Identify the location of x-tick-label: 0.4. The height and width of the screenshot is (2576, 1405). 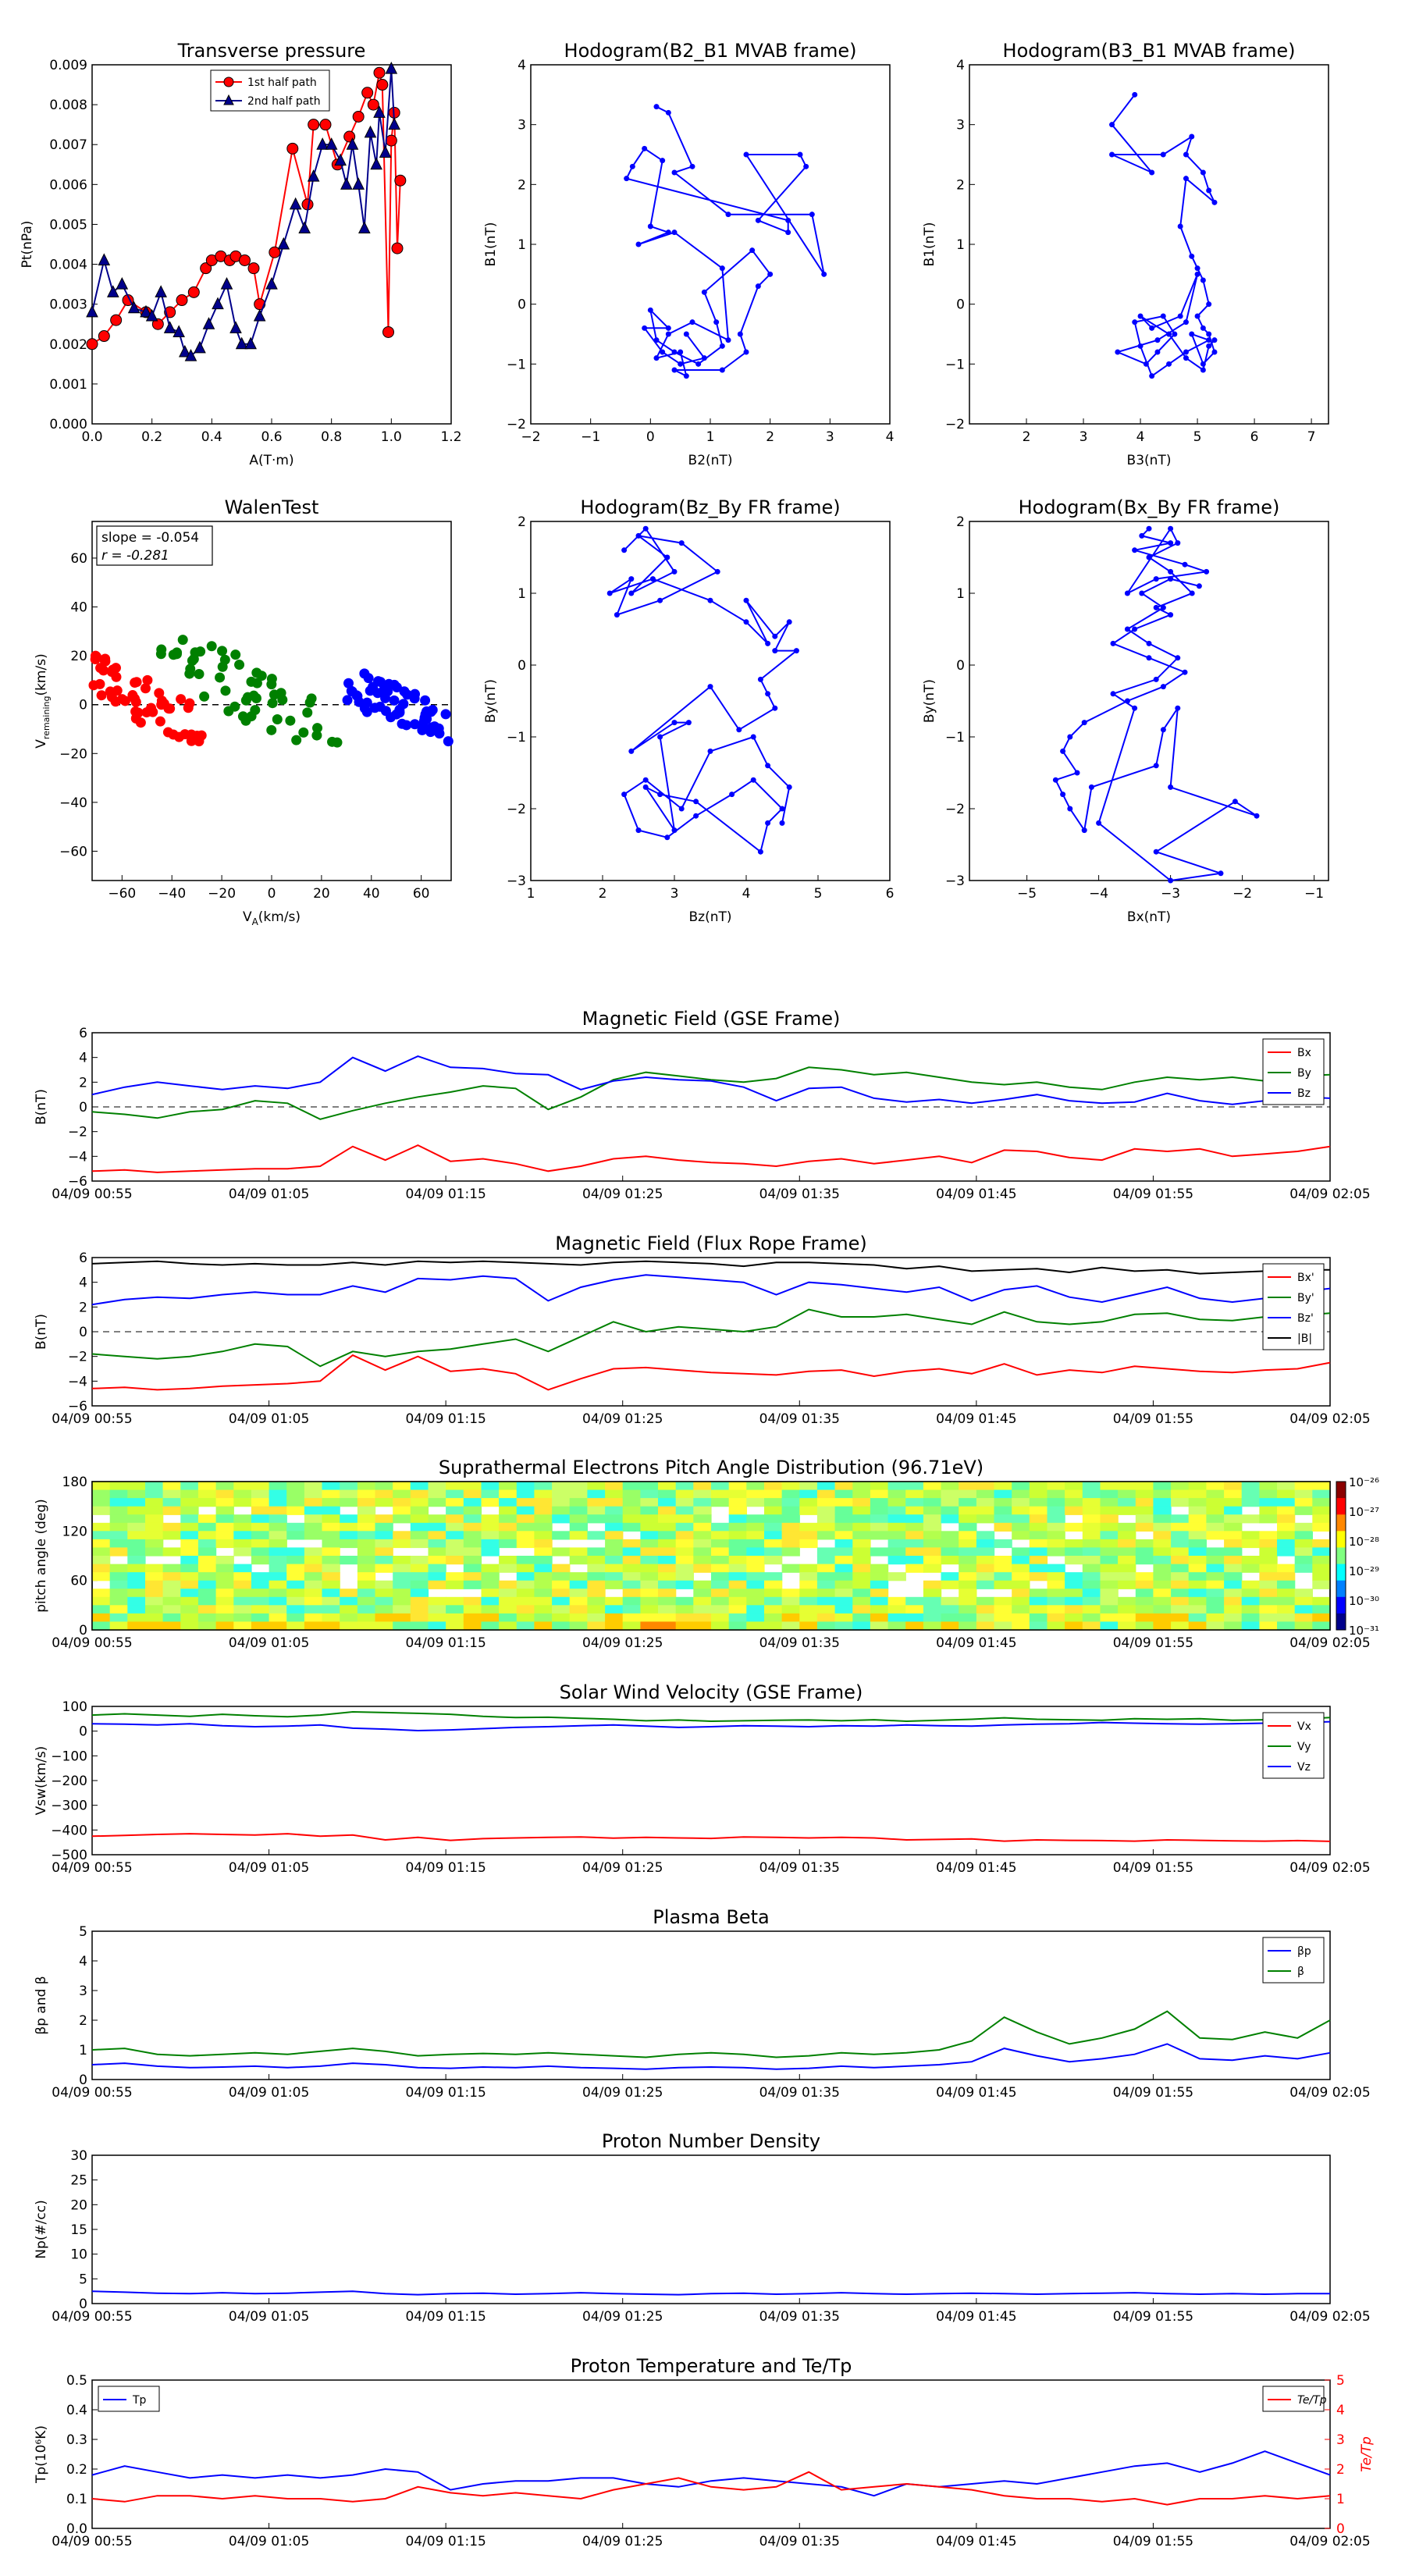
(211, 437).